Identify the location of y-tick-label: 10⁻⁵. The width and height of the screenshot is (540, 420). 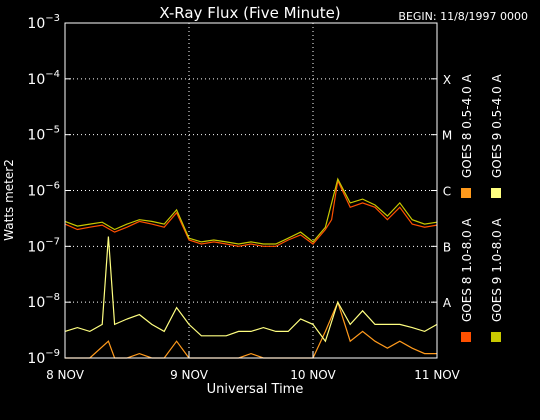
(43, 134).